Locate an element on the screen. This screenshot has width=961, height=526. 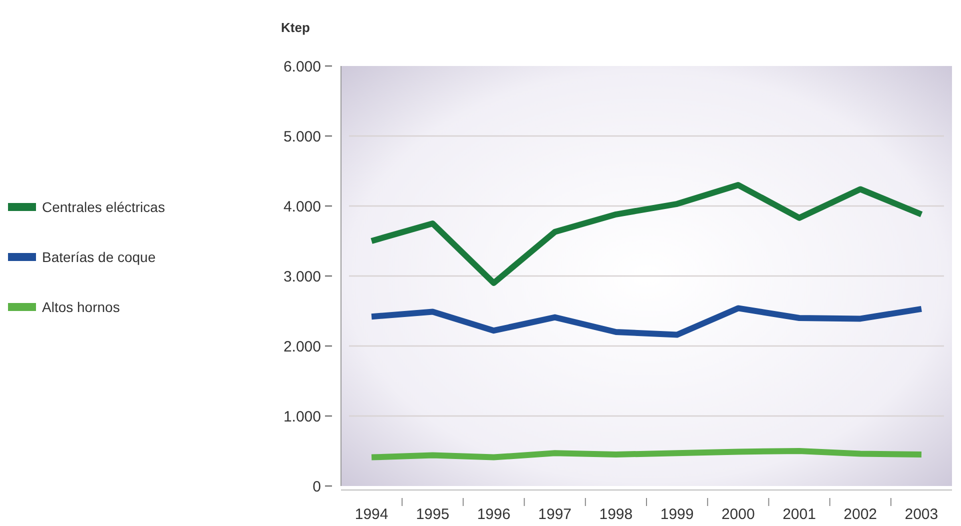
x-tick-label: 1994 is located at coordinates (371, 514).